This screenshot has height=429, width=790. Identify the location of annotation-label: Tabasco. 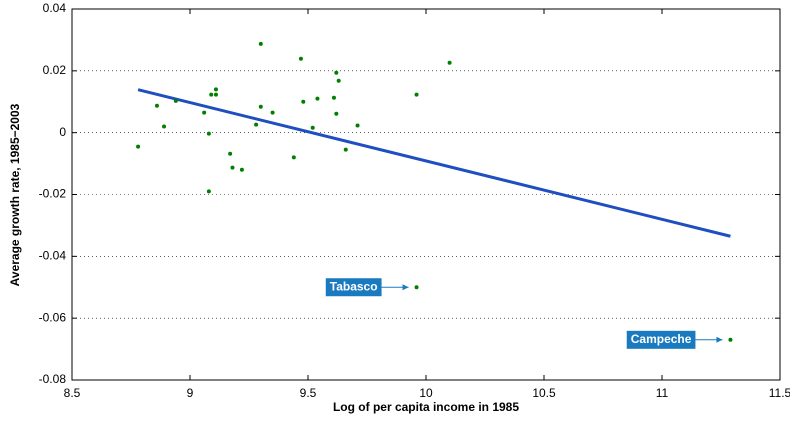
(354, 286).